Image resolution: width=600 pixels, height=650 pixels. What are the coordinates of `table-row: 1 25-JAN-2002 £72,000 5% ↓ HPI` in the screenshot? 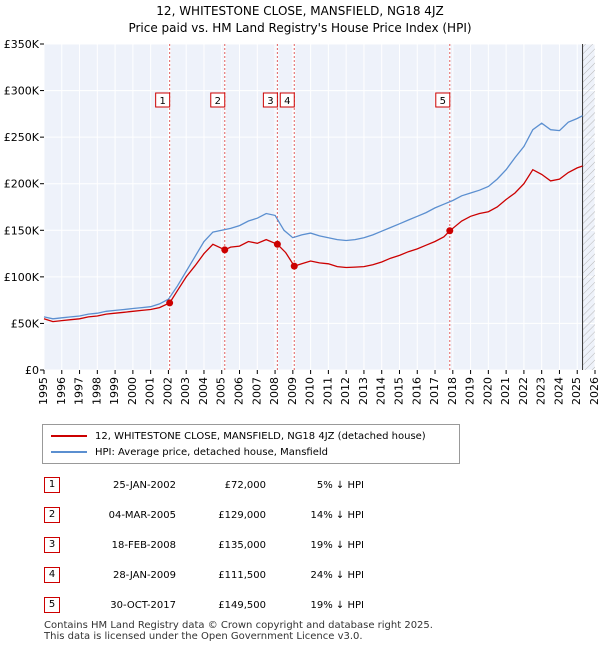 It's located at (204, 485).